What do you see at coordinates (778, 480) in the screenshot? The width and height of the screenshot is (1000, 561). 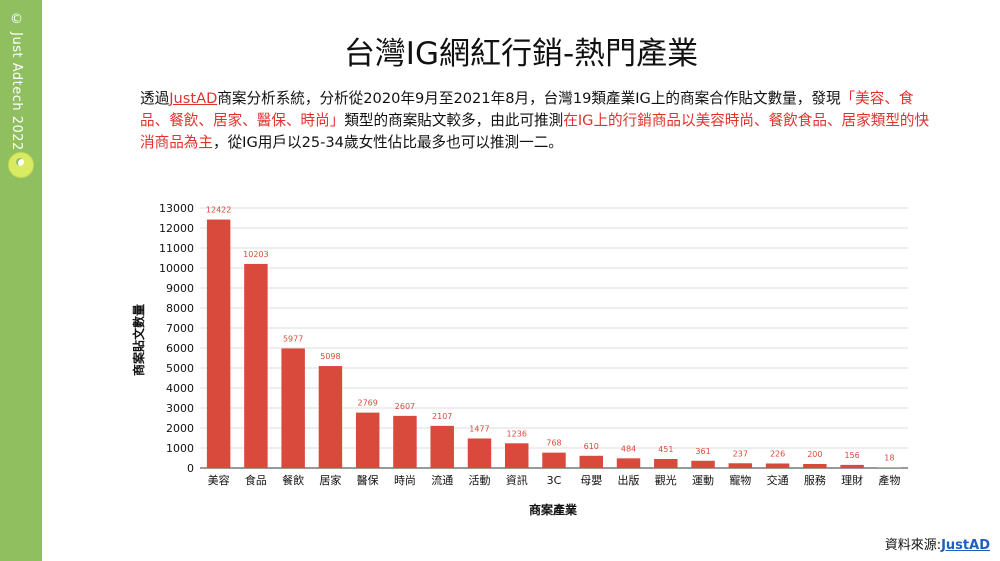 I see `x-tick-label: 交通` at bounding box center [778, 480].